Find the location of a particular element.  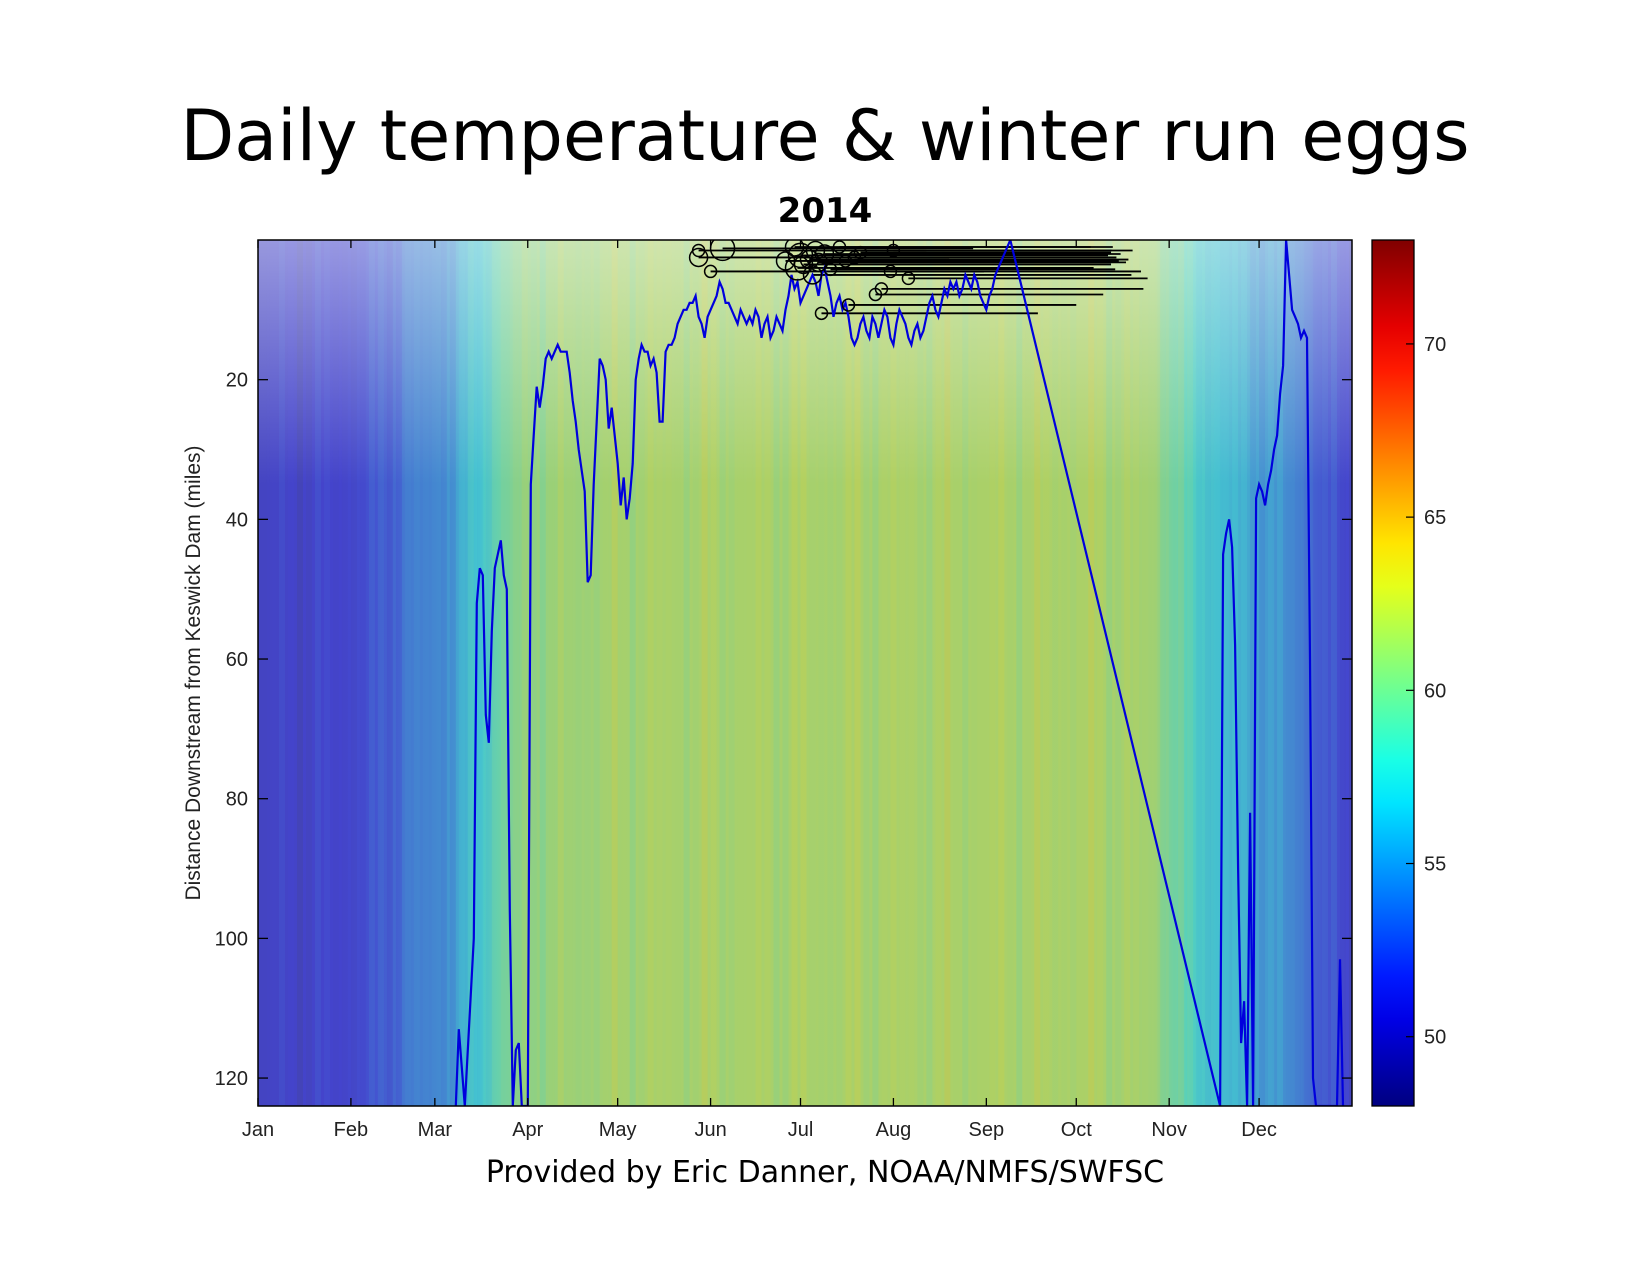

colorbar: 50 55 60 65 70 is located at coordinates (1408, 673).